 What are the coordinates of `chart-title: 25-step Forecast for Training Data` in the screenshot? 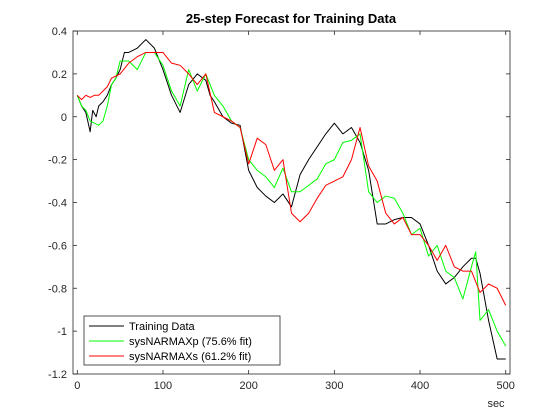 It's located at (291, 18).